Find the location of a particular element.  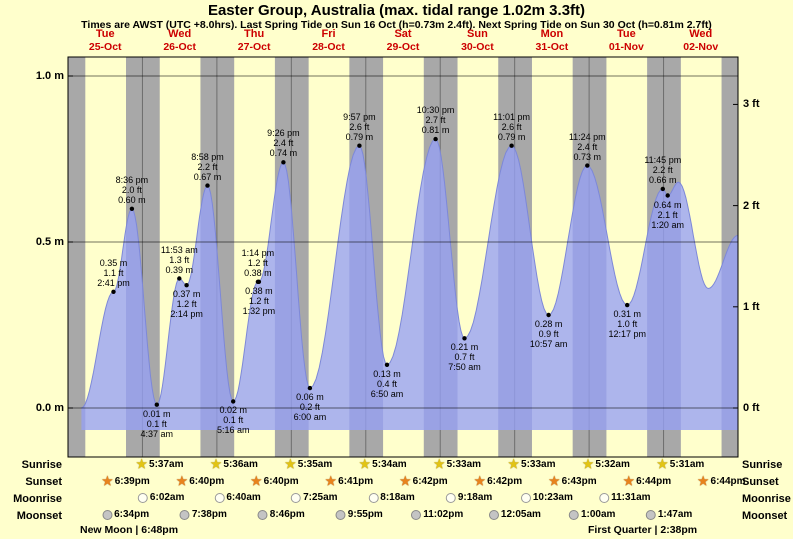

almanac-time: 5:33am is located at coordinates (464, 464).